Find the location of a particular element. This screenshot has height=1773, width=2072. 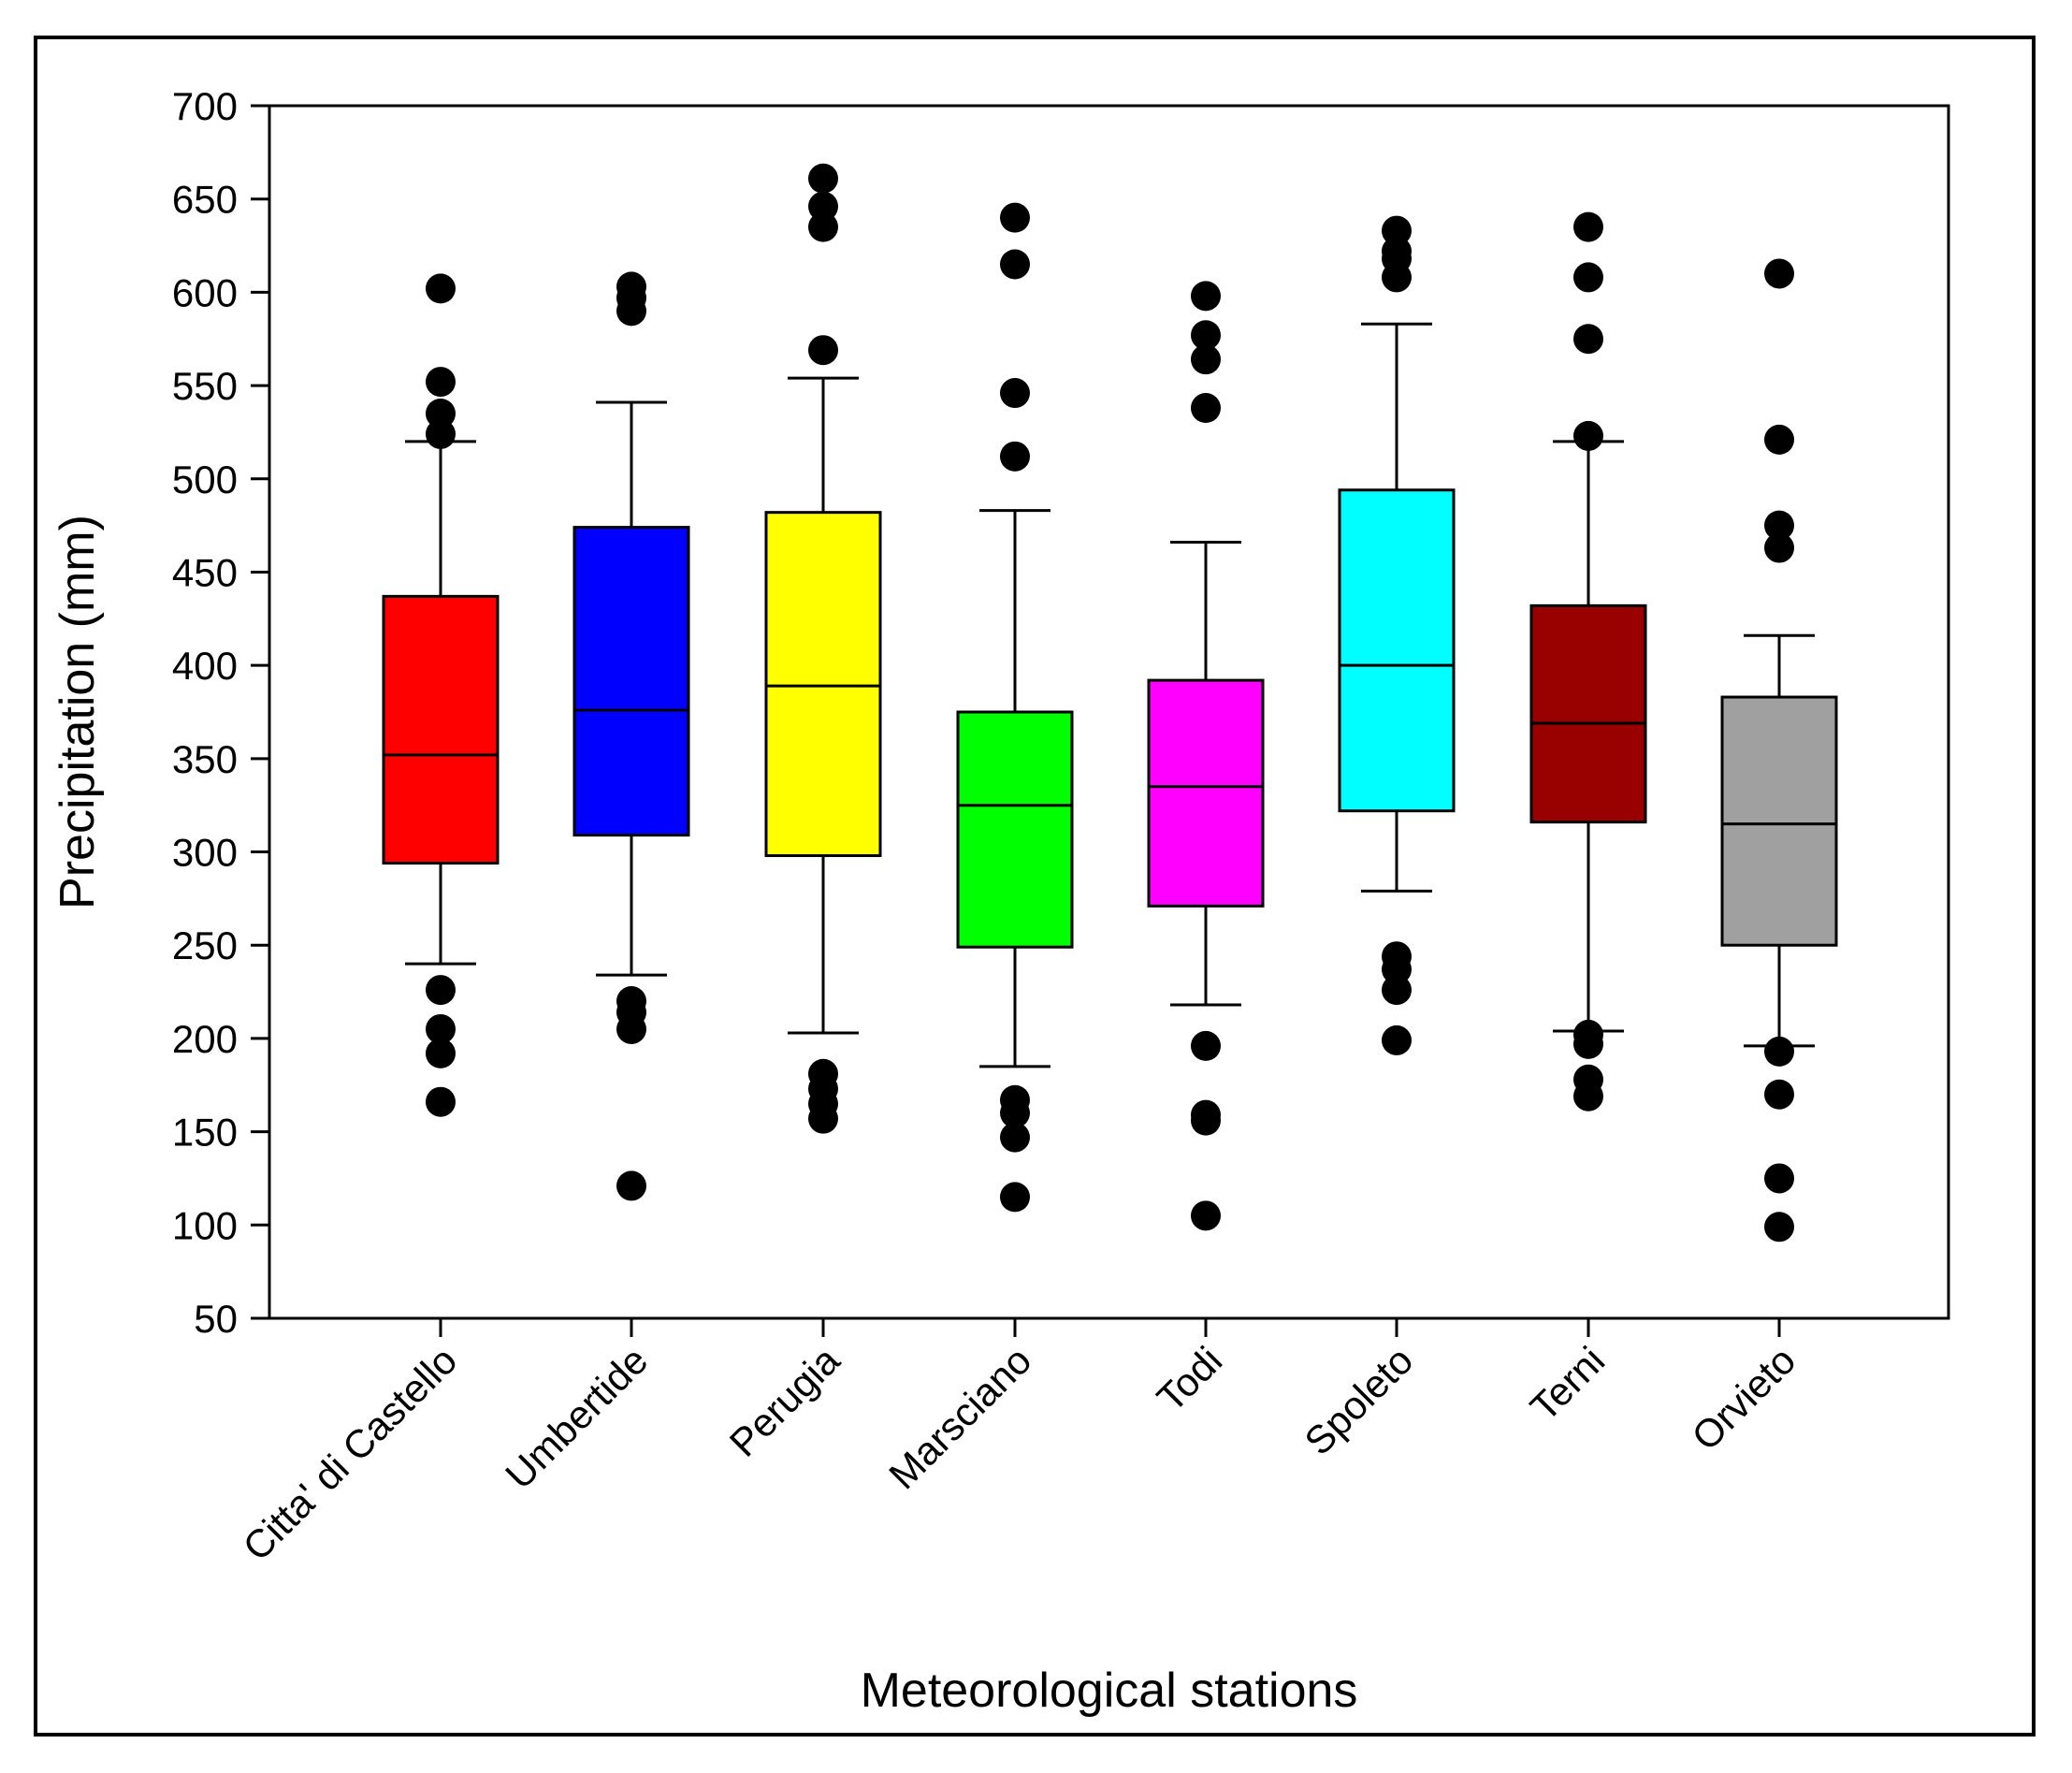

x-tick-label: Spoleto is located at coordinates (1358, 1400).